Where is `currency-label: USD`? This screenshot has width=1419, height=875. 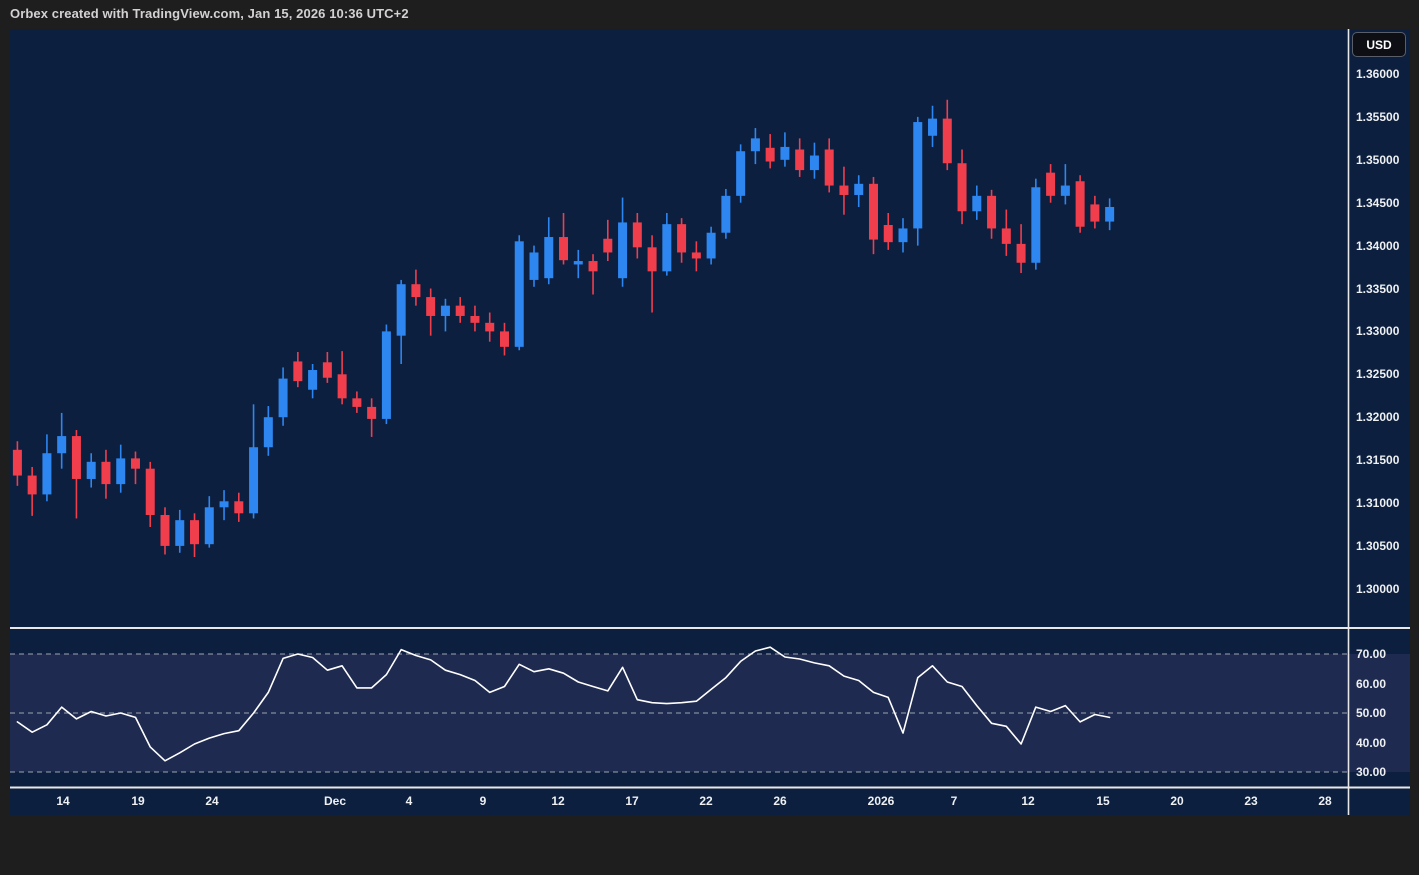
currency-label: USD is located at coordinates (1379, 44).